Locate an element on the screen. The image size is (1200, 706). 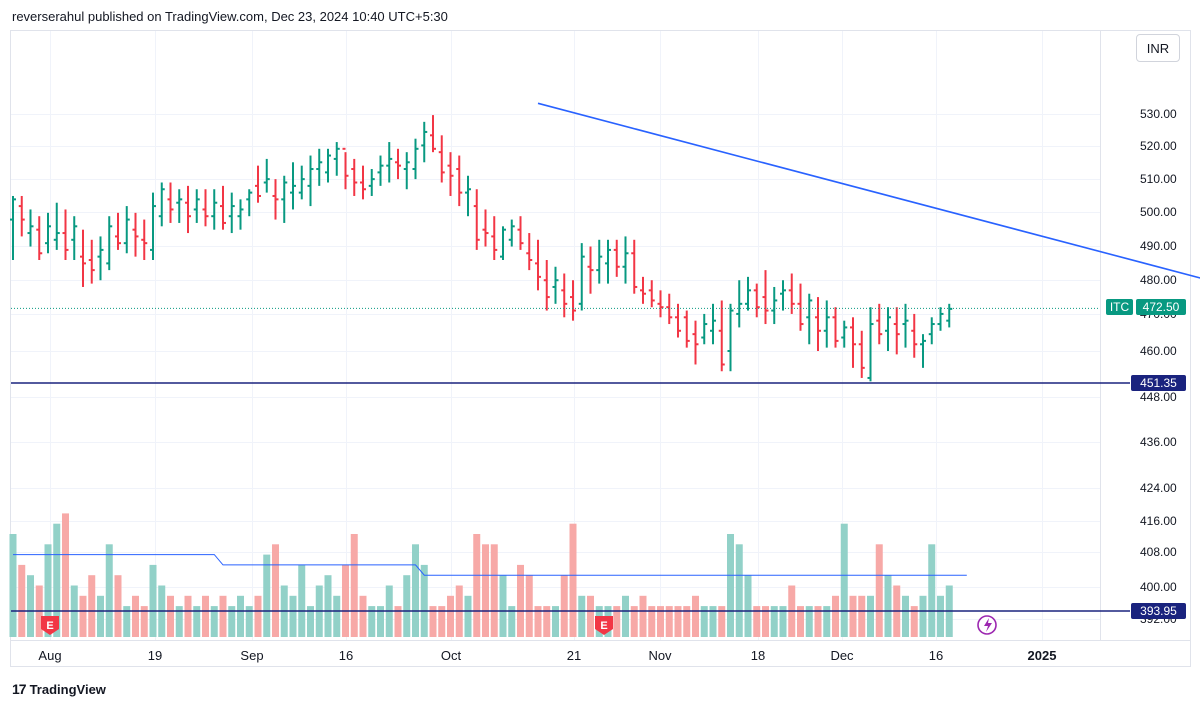
price-tick-label: 436.00 is located at coordinates (1158, 442).